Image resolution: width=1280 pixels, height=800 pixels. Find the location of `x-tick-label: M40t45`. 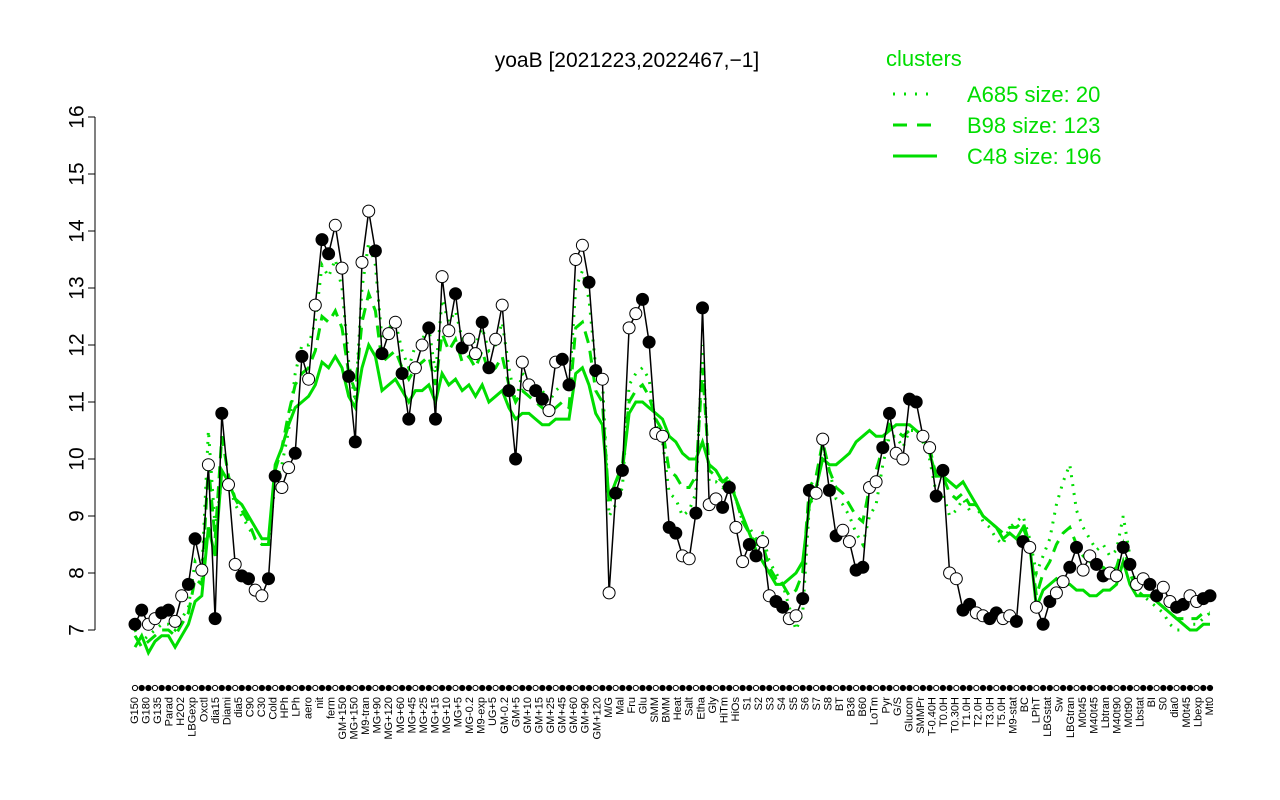

x-tick-label: M40t45 is located at coordinates (1094, 715).